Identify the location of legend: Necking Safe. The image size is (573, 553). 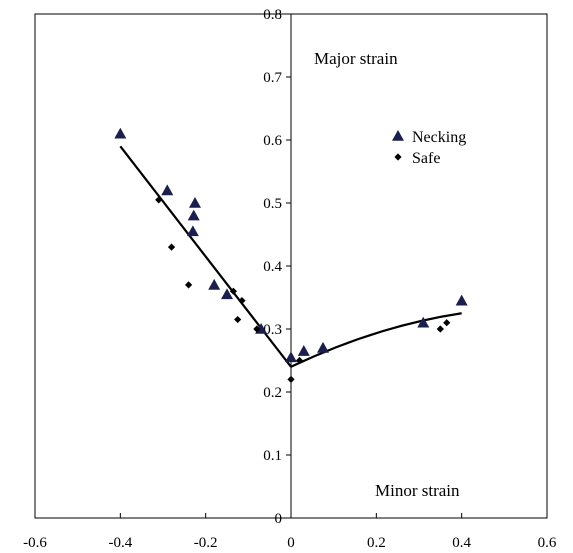
(429, 148).